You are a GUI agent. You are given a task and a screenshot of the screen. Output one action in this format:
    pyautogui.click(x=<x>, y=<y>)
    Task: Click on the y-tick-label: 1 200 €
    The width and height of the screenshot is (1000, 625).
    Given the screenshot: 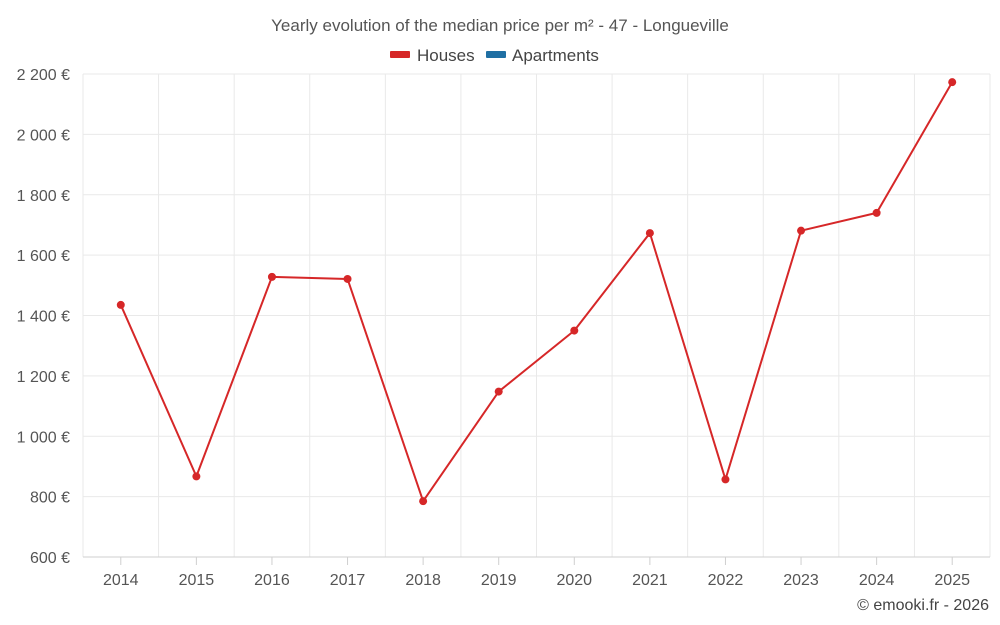 What is the action you would take?
    pyautogui.click(x=43, y=377)
    